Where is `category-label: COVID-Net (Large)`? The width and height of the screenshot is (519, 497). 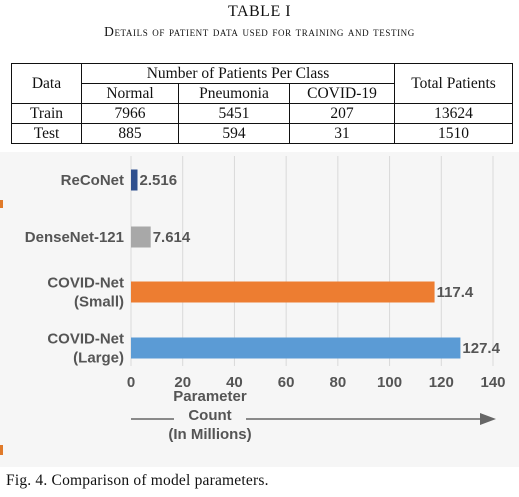 category-label: COVID-Net (Large) is located at coordinates (85, 349).